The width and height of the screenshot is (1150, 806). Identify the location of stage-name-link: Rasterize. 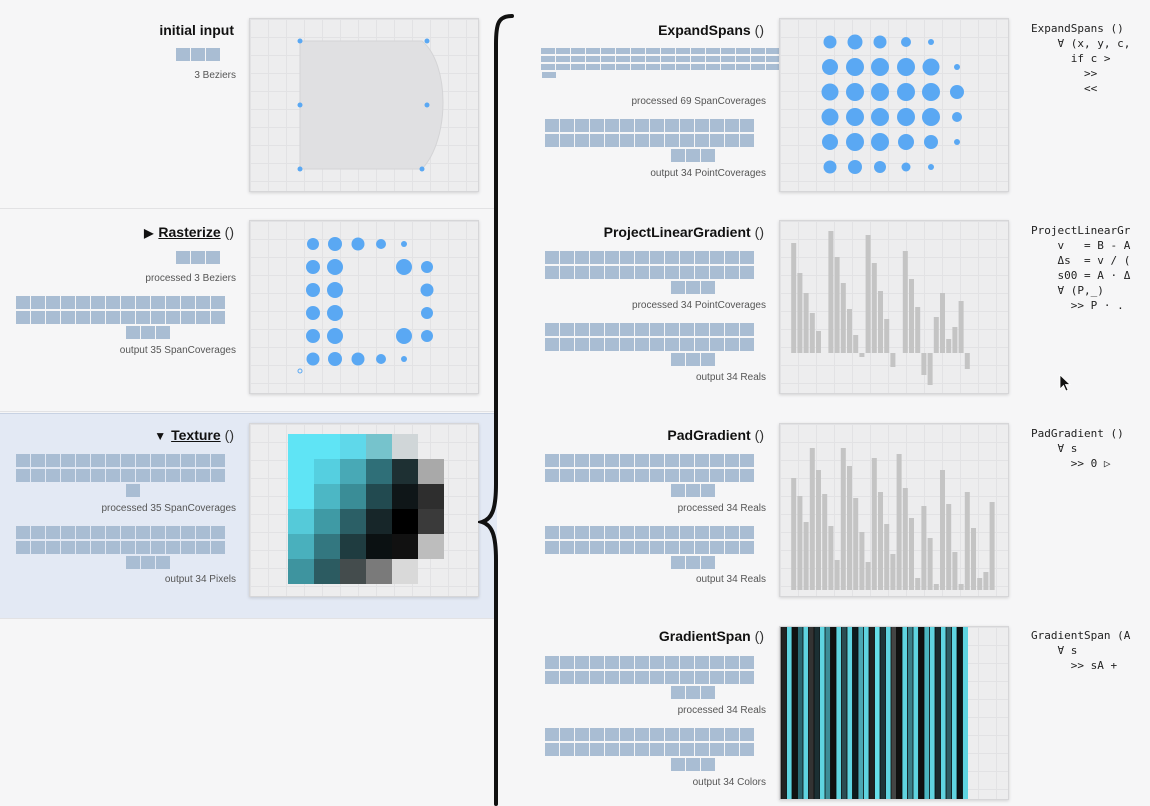
(189, 232).